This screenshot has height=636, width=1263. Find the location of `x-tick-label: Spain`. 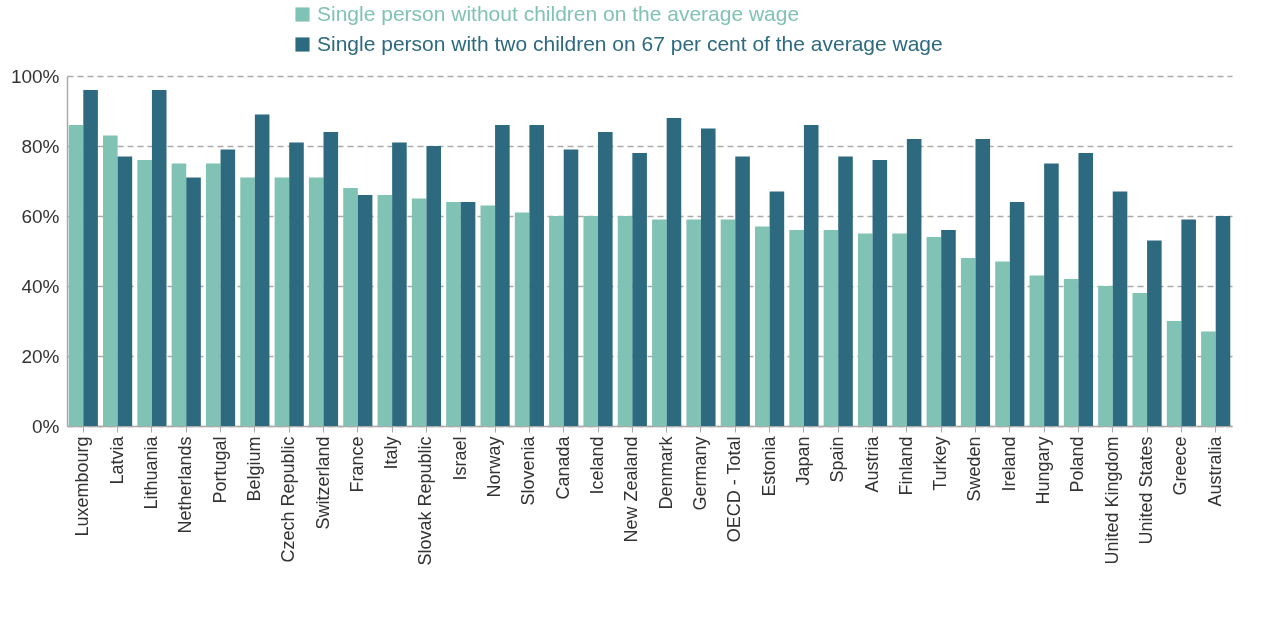

x-tick-label: Spain is located at coordinates (837, 459).